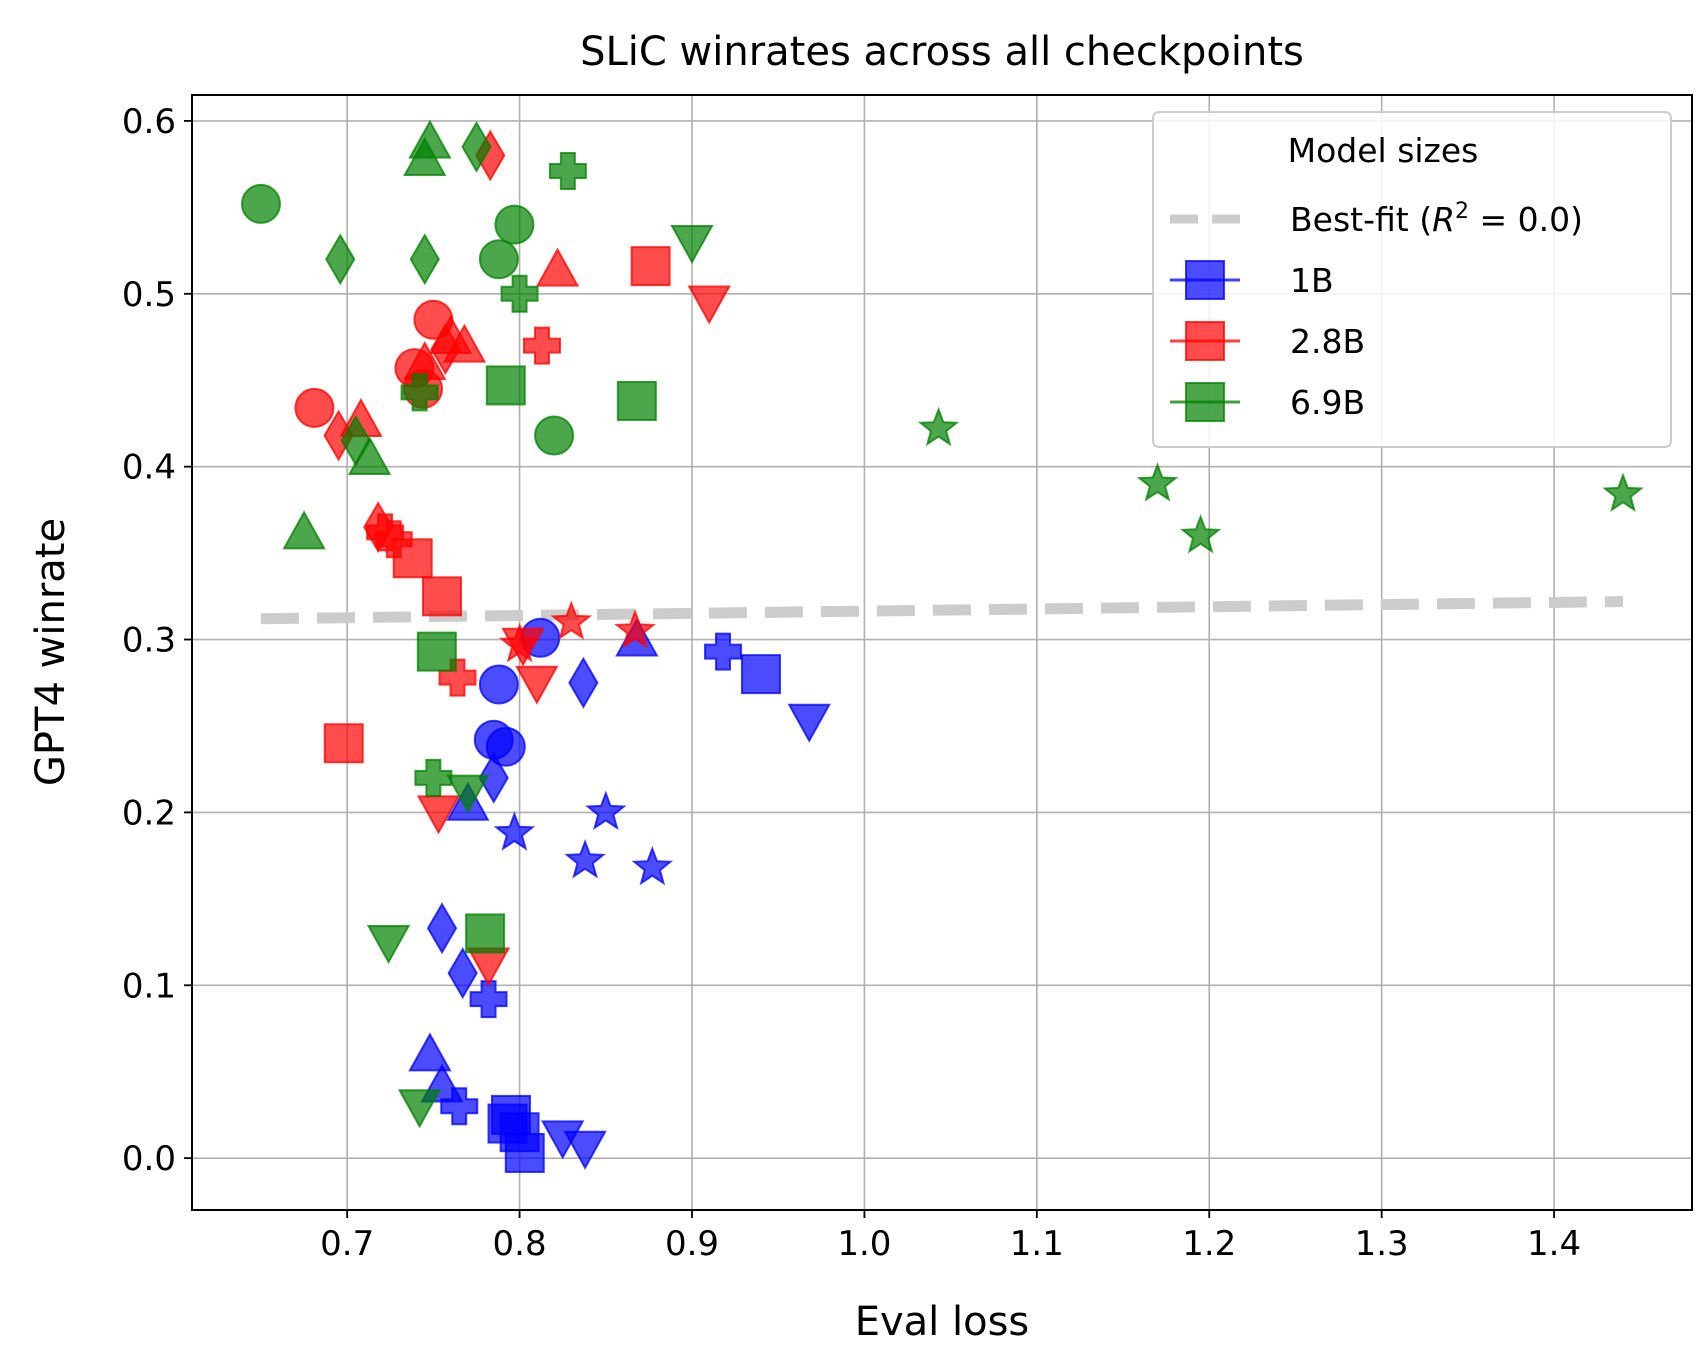 This screenshot has height=1367, width=1708. What do you see at coordinates (347, 1244) in the screenshot?
I see `x-tick-label: 0.7` at bounding box center [347, 1244].